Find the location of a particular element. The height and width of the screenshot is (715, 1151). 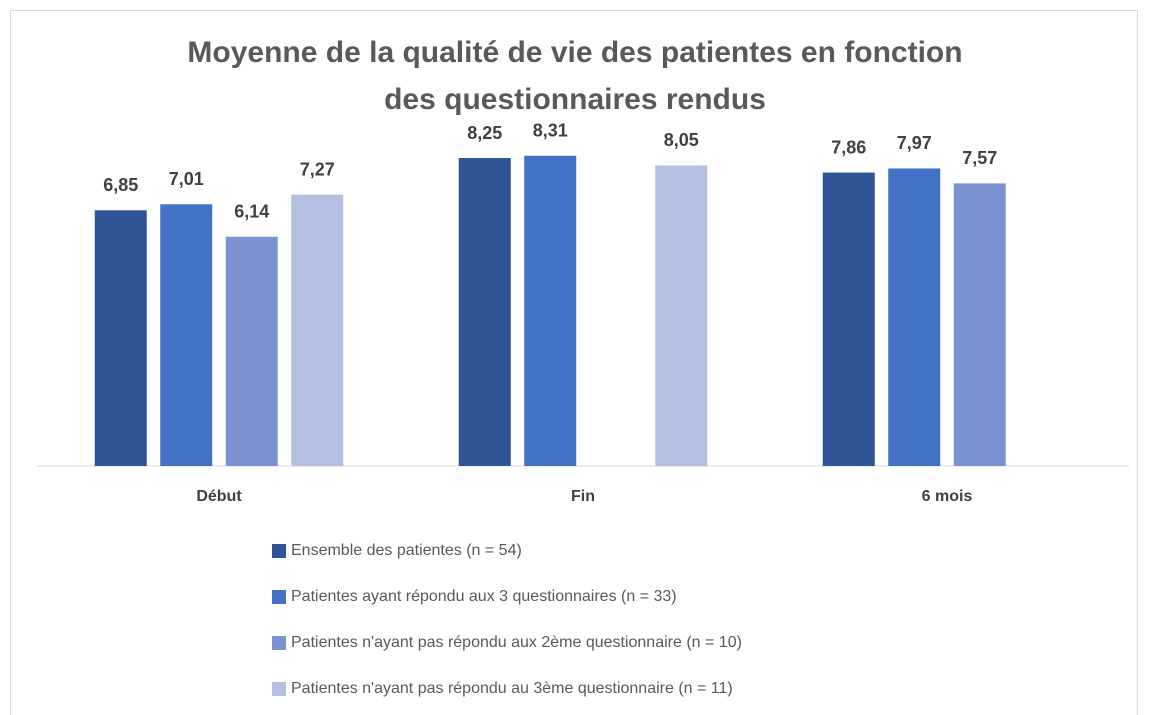

data-label: 7,86 is located at coordinates (848, 147).